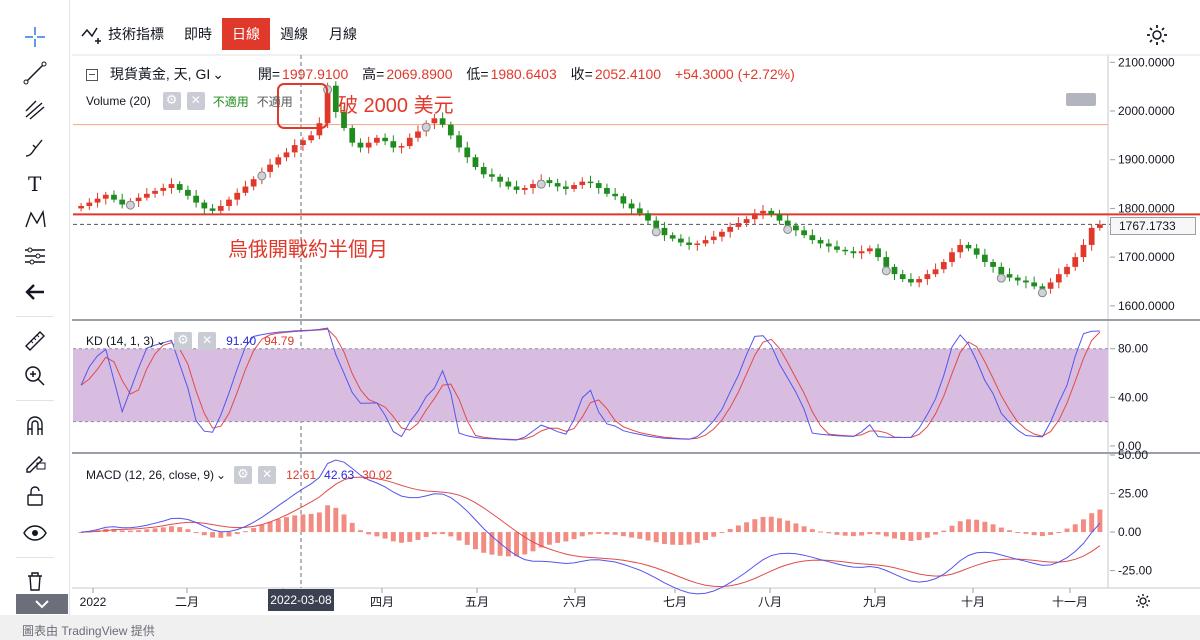  Describe the element at coordinates (35, 37) in the screenshot. I see `crosshair-icon` at that location.